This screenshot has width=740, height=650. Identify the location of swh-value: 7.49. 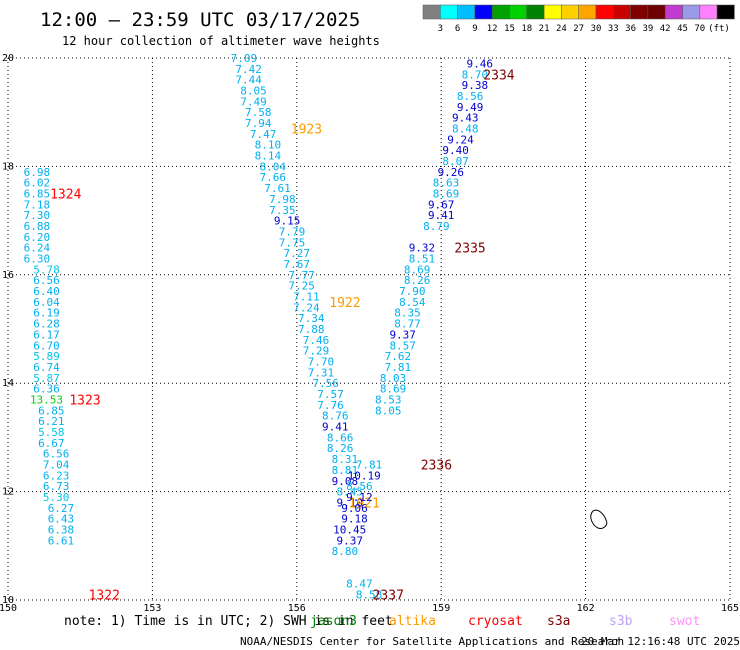
(253, 101).